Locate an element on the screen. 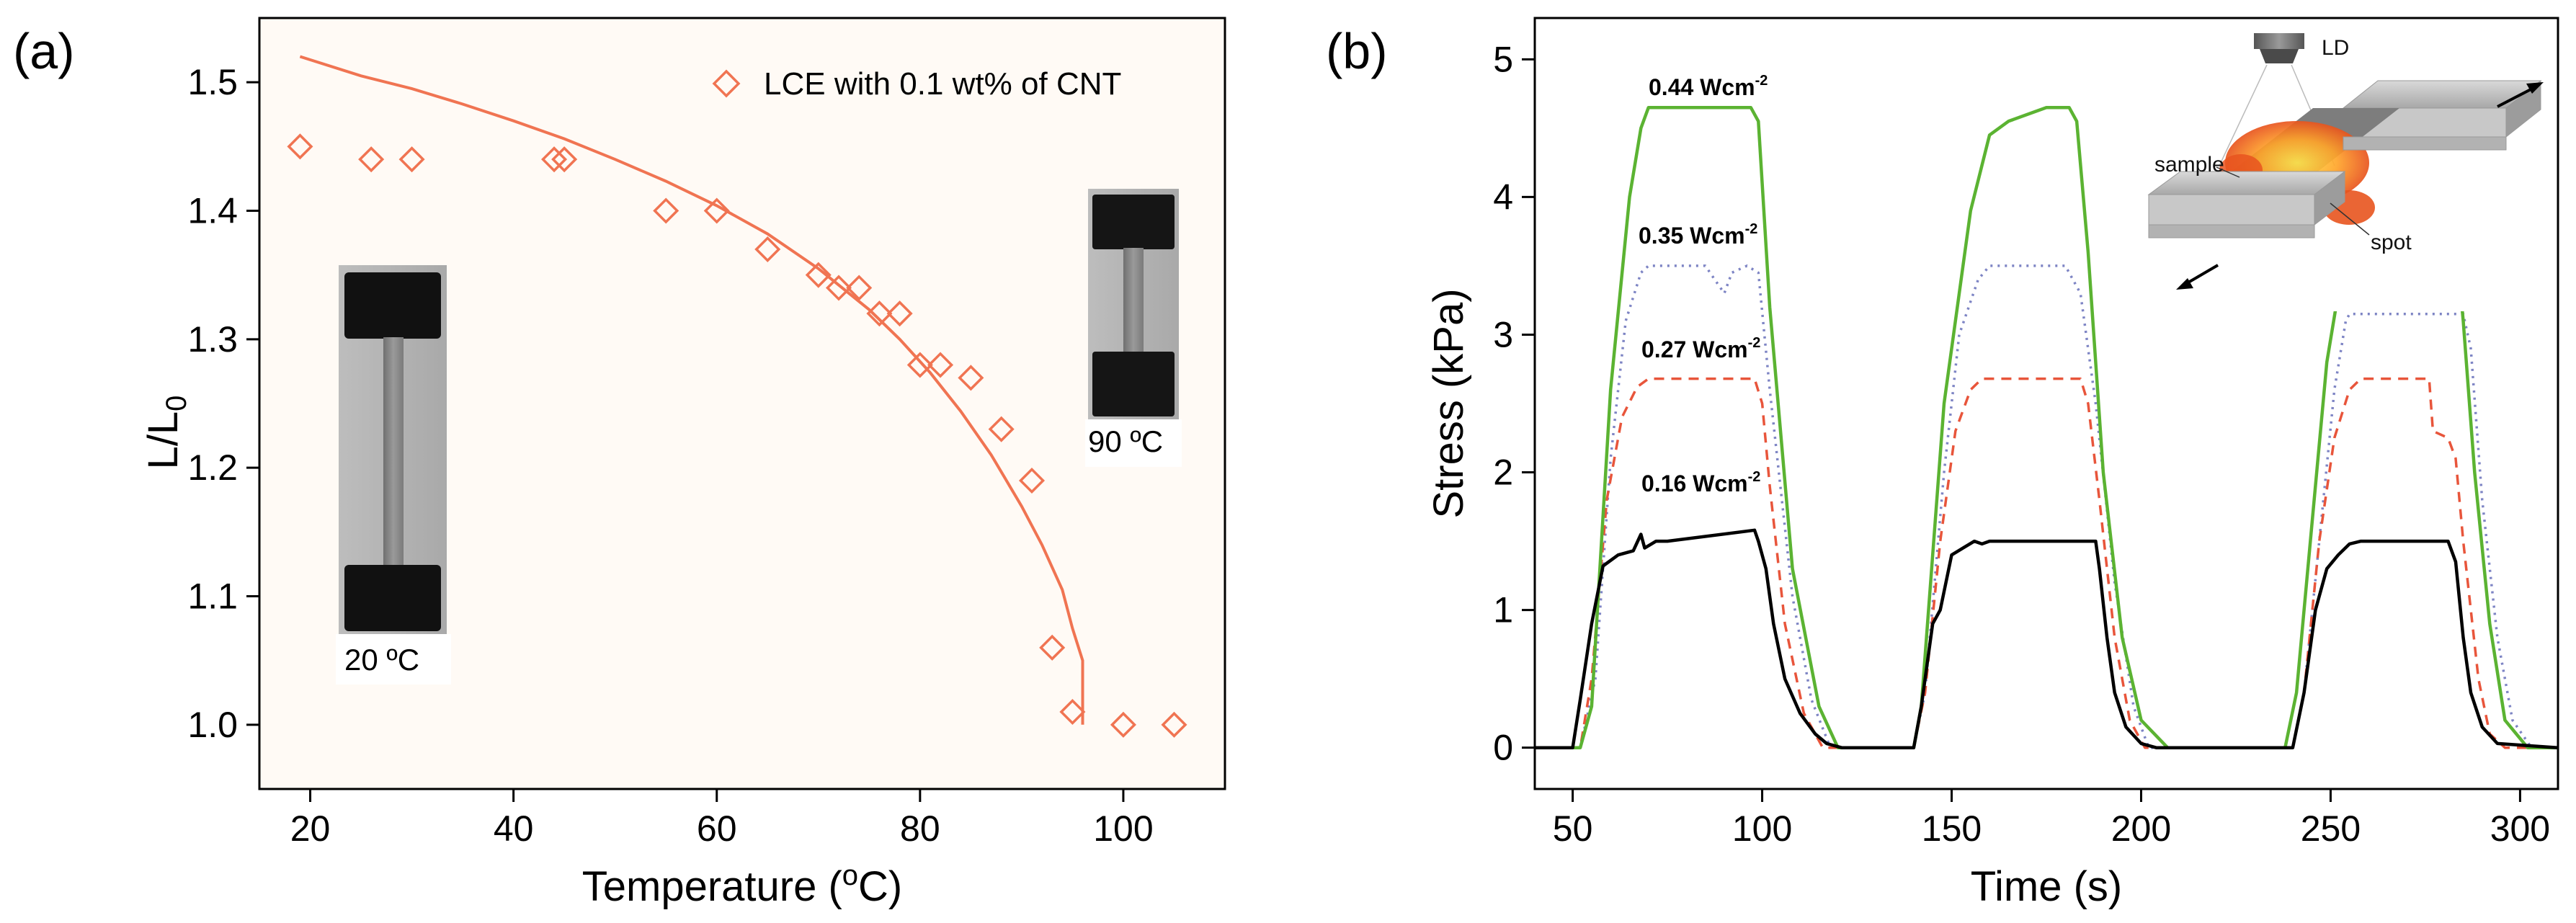  left-clamp-side is located at coordinates (2329, 198).